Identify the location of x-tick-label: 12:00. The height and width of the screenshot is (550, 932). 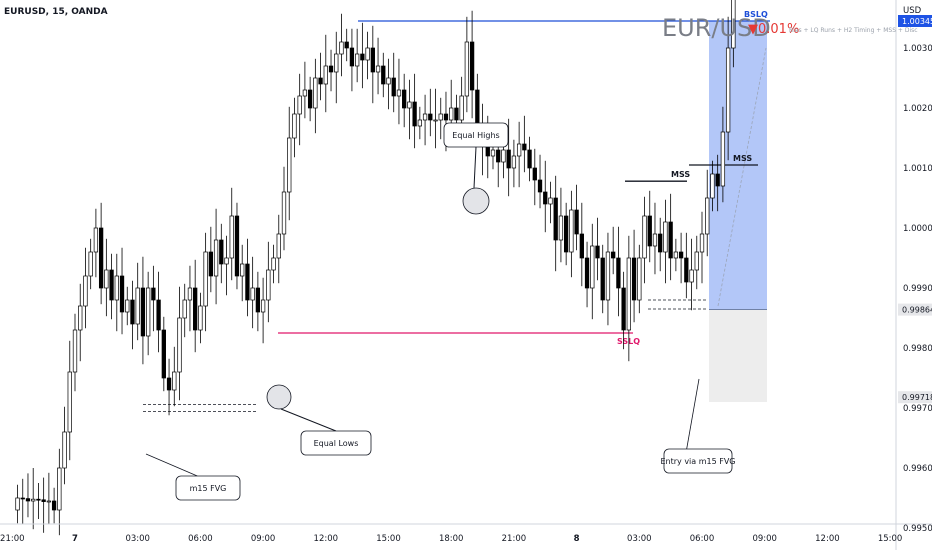
(326, 539).